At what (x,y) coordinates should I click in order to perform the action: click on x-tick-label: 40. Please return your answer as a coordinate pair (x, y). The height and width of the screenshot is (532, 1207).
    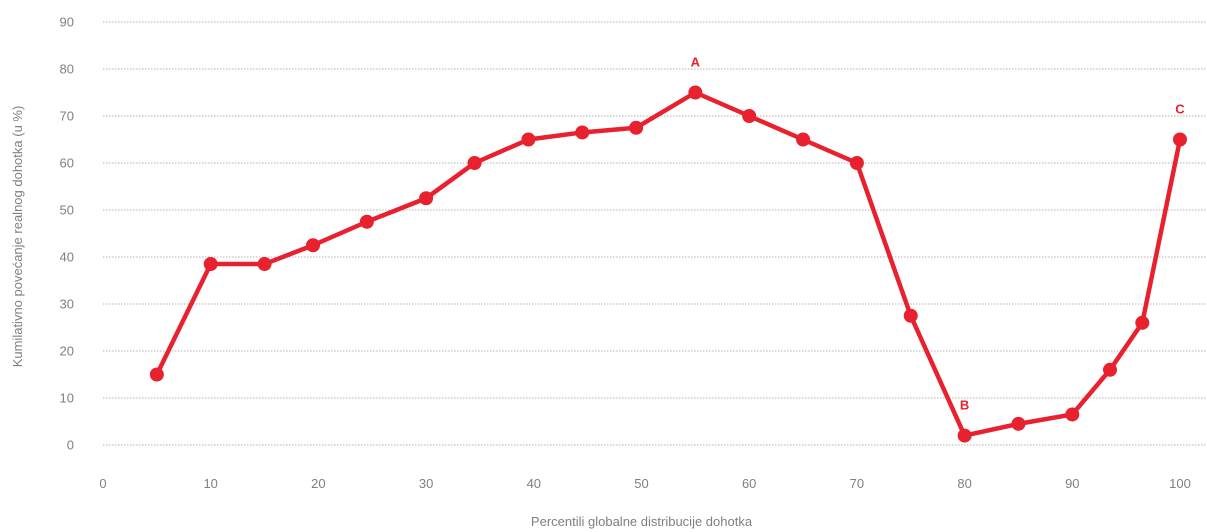
    Looking at the image, I should click on (534, 483).